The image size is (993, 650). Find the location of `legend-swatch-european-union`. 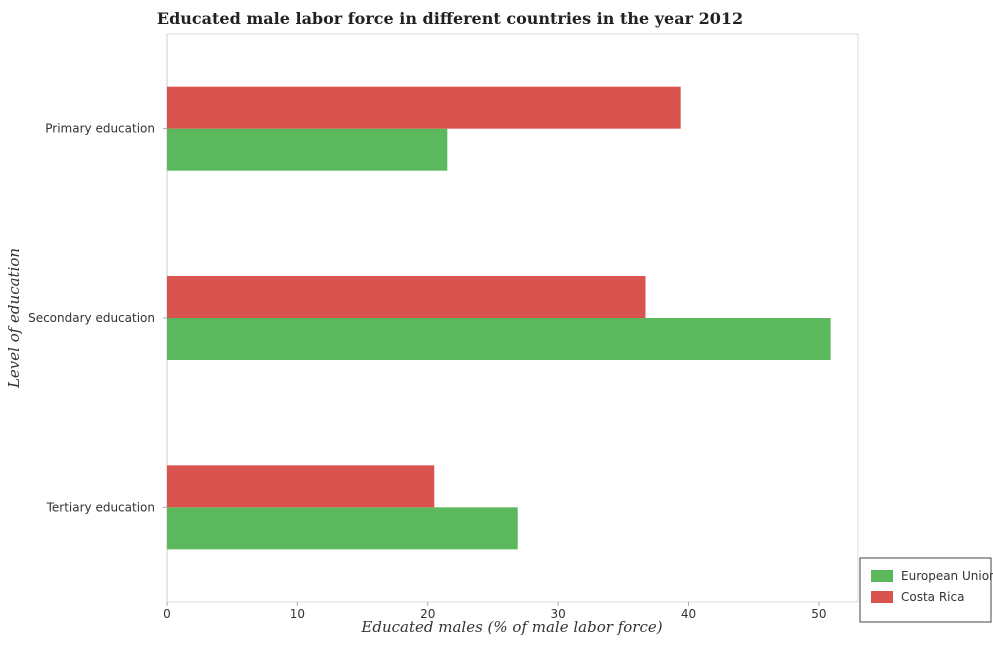

legend-swatch-european-union is located at coordinates (882, 576).